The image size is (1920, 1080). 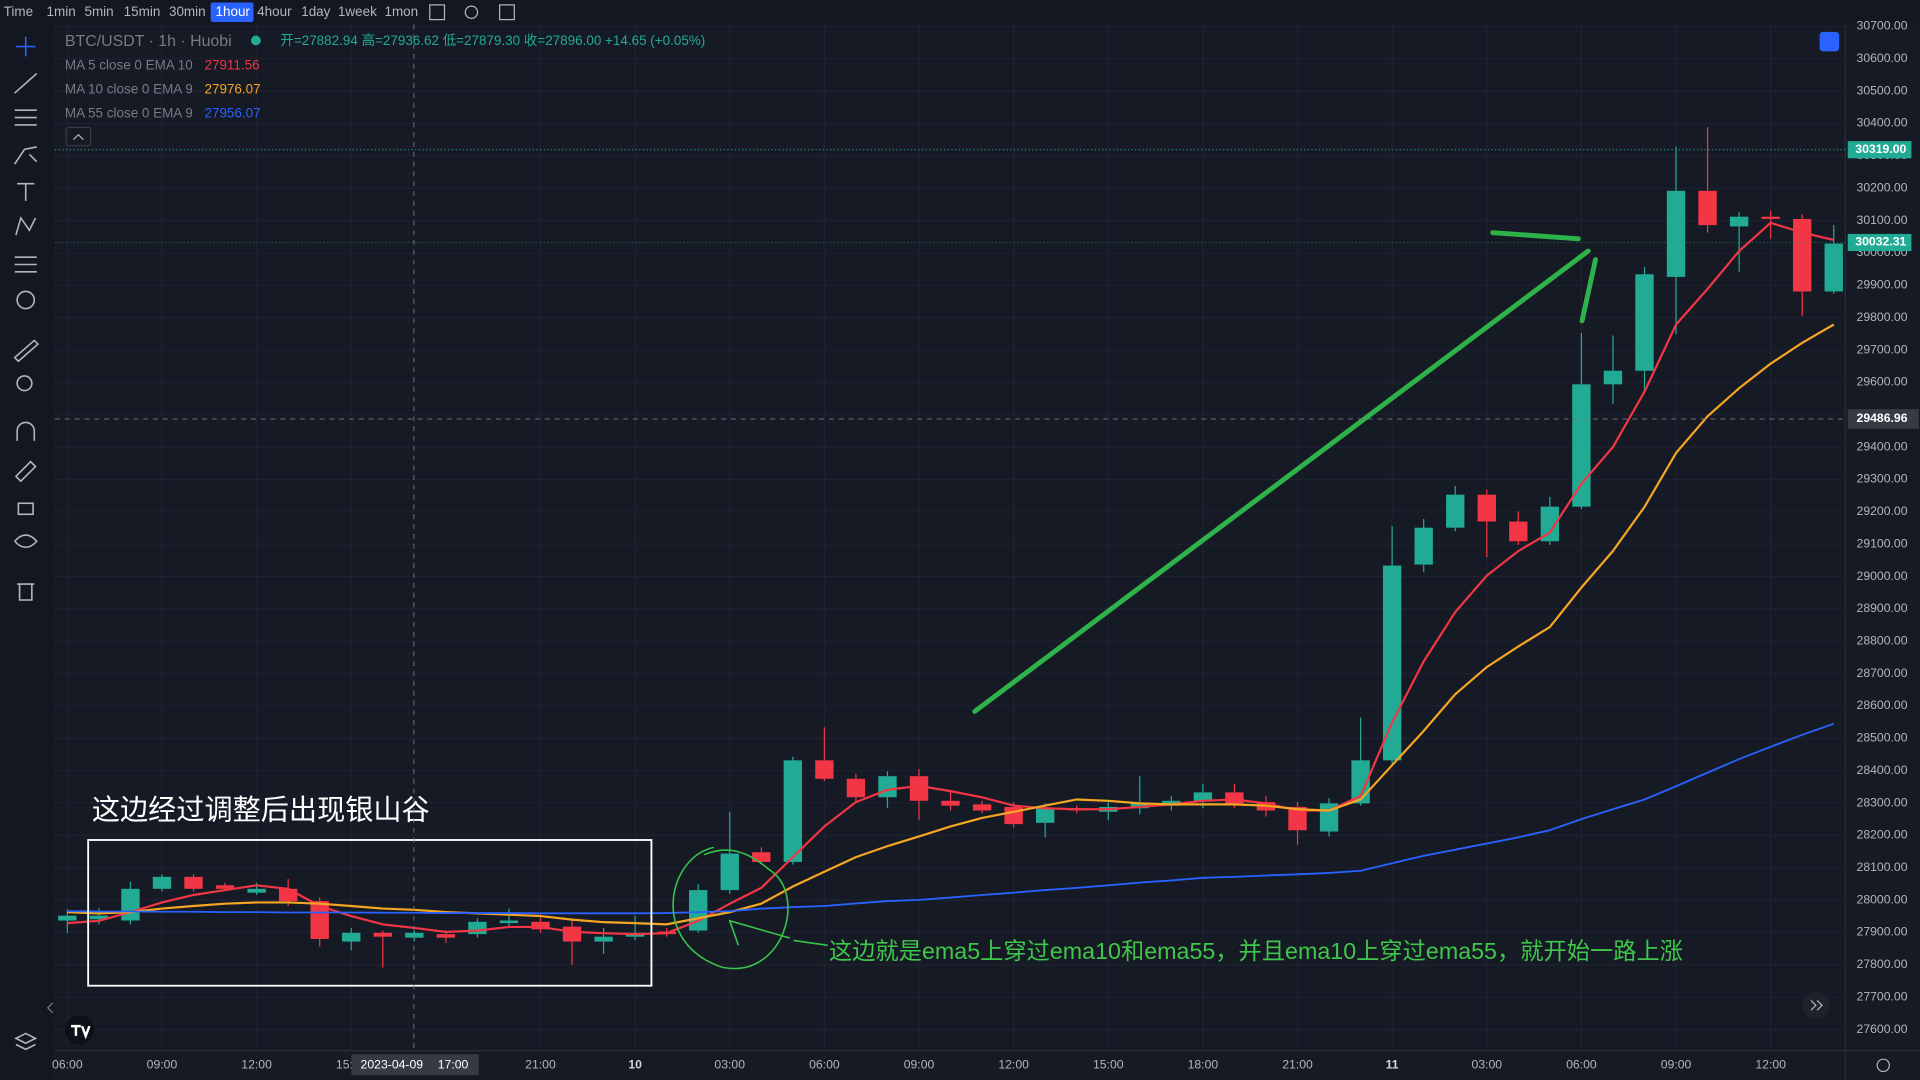 What do you see at coordinates (315, 11) in the screenshot?
I see `interval-button: 1day` at bounding box center [315, 11].